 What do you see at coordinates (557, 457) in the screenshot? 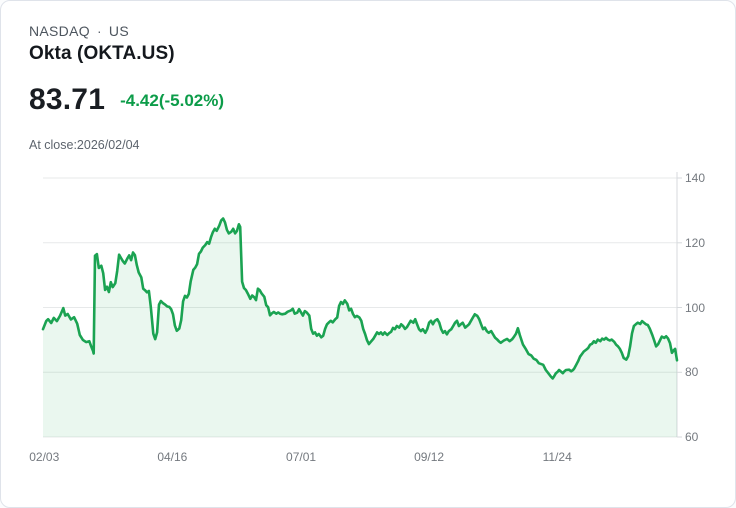
I see `x-axis-label: 11/24` at bounding box center [557, 457].